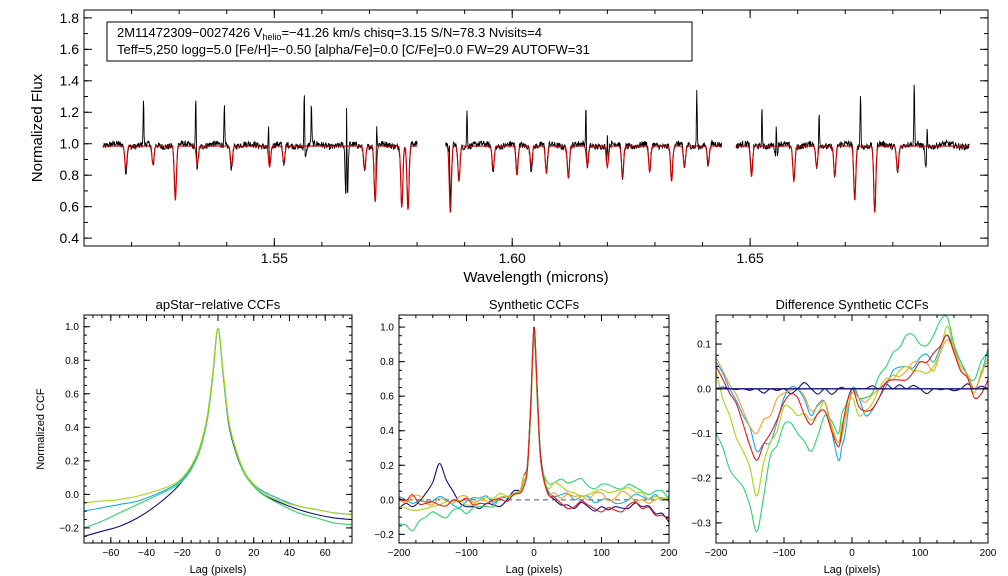  Describe the element at coordinates (182, 553) in the screenshot. I see `x-tick-label: −20` at that location.